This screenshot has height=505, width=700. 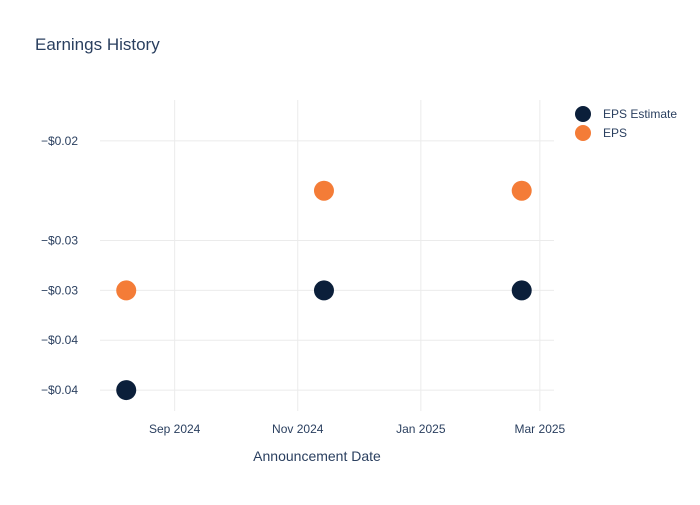 What do you see at coordinates (615, 133) in the screenshot?
I see `legend-label: EPS` at bounding box center [615, 133].